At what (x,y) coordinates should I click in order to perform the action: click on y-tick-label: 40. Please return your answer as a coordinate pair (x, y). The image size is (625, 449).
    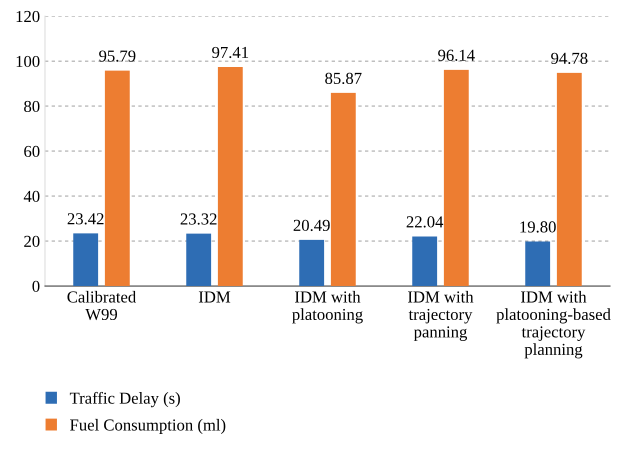
    Looking at the image, I should click on (32, 196).